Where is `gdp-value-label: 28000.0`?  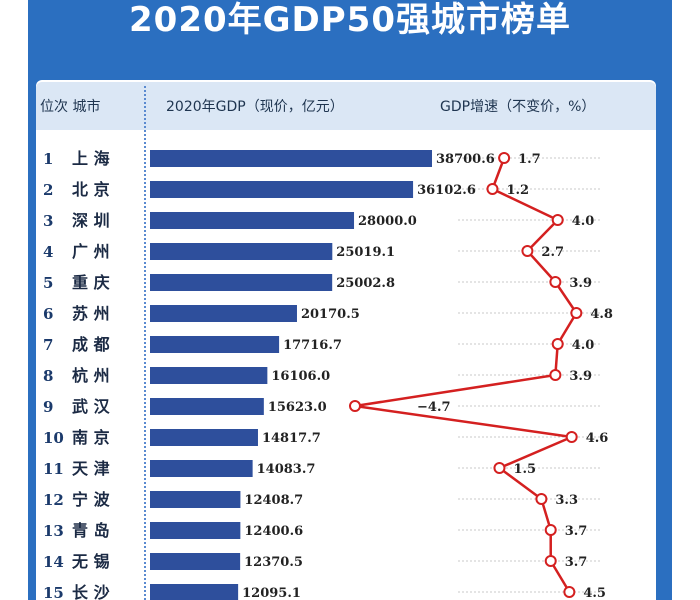
gdp-value-label: 28000.0 is located at coordinates (387, 221).